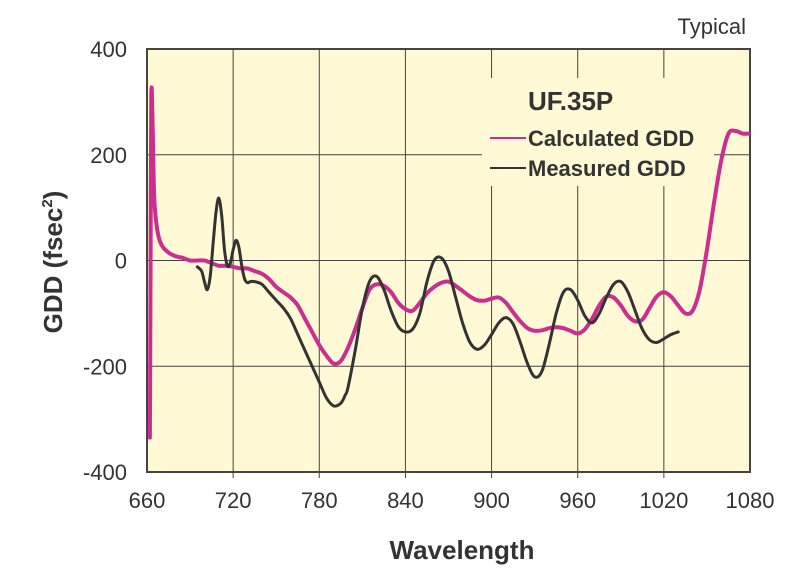 This screenshot has height=570, width=800. Describe the element at coordinates (577, 500) in the screenshot. I see `x-tick-label-960: 960` at that location.